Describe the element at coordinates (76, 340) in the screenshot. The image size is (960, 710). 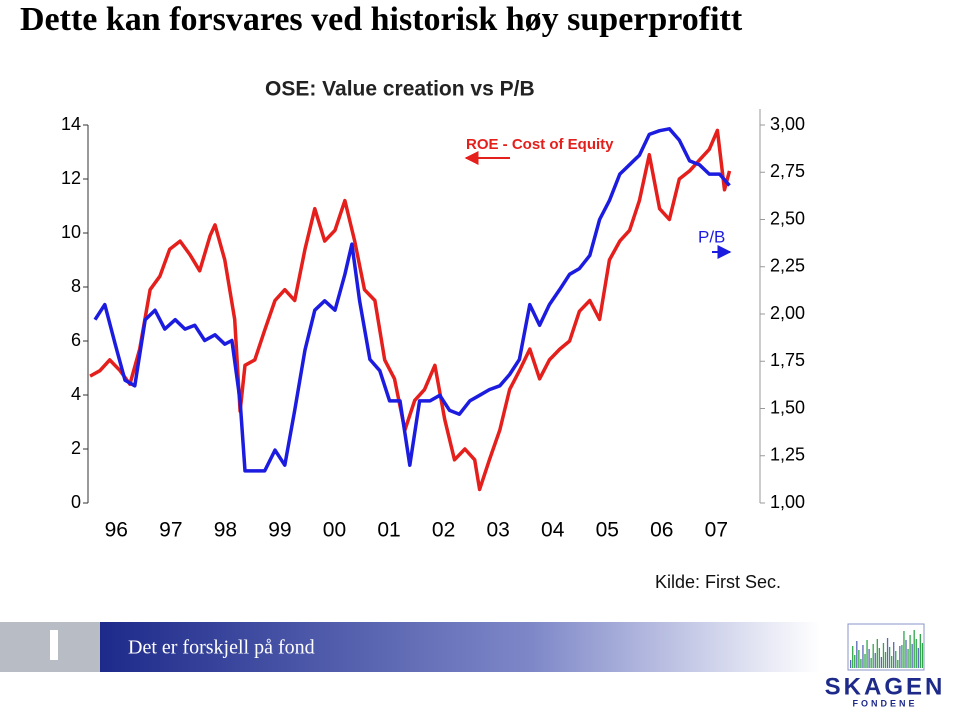
I see `y-tick-label: 6` at that location.